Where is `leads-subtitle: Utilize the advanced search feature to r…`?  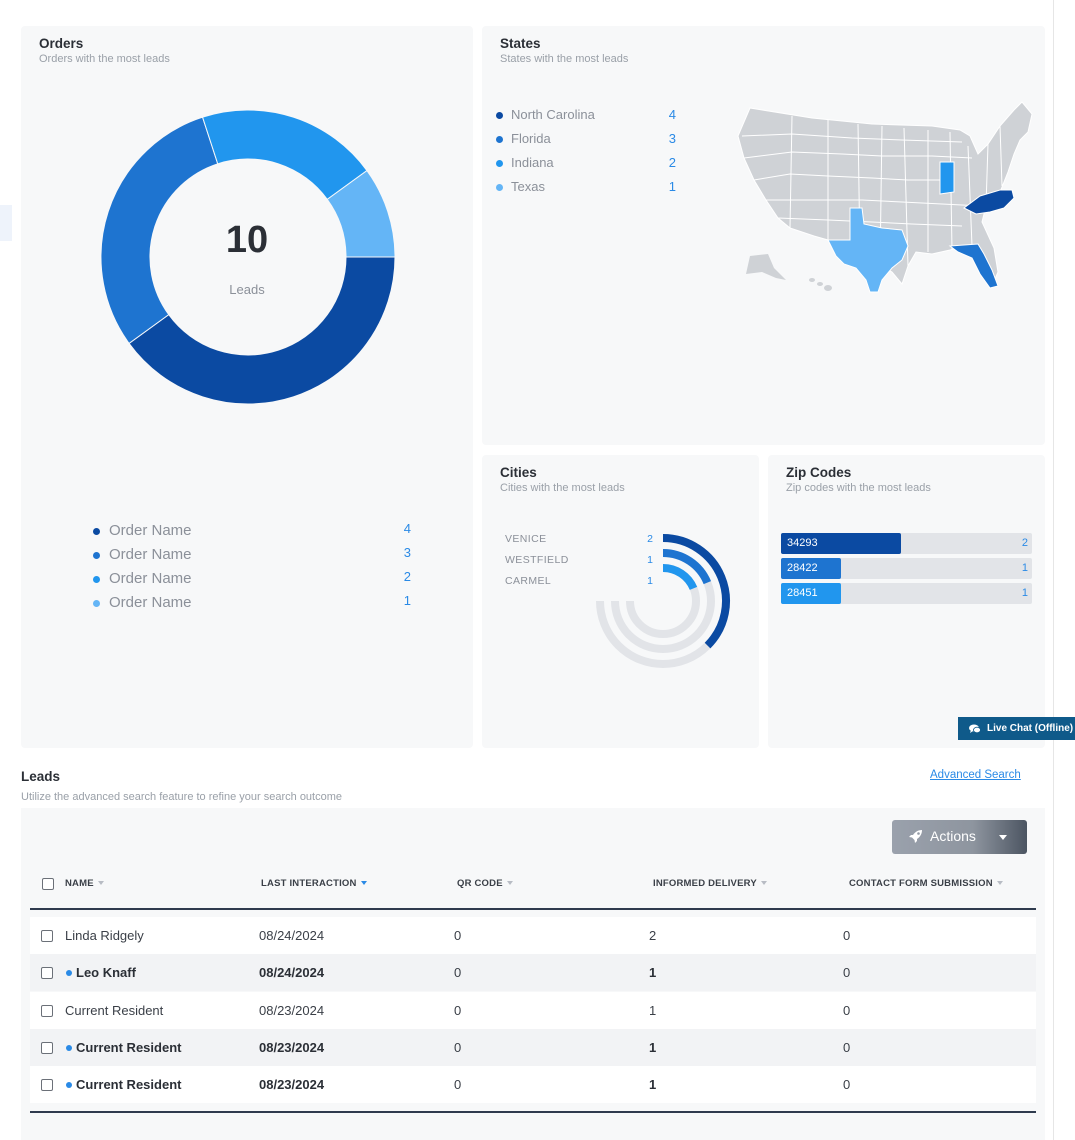
leads-subtitle: Utilize the advanced search feature to r… is located at coordinates (182, 797).